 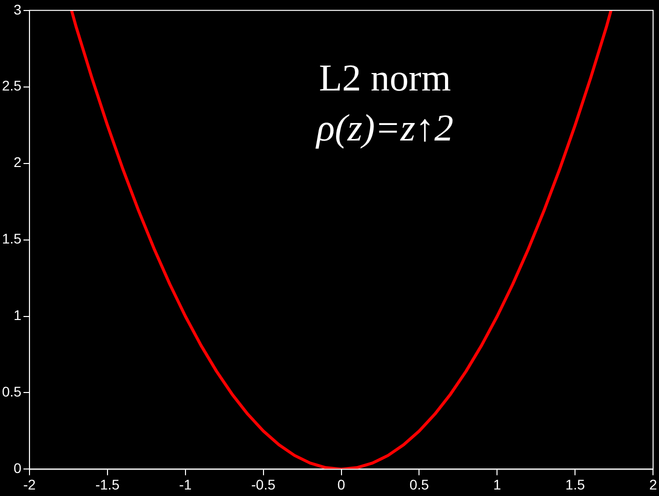 What do you see at coordinates (18, 315) in the screenshot?
I see `y-tick-label: 1` at bounding box center [18, 315].